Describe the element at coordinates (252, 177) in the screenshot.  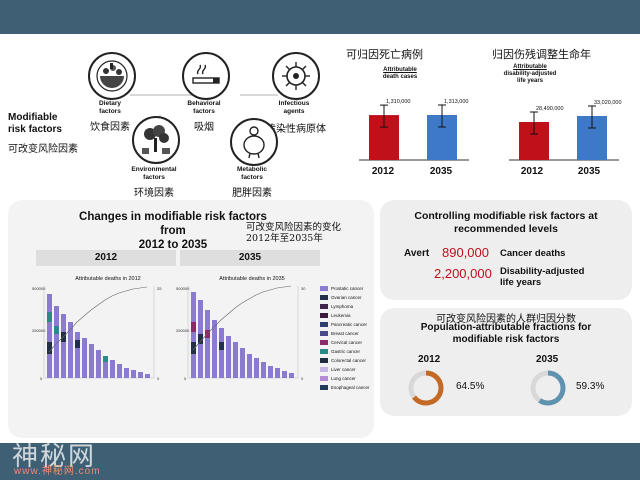
I see `metabolic-line2: factors` at that location.